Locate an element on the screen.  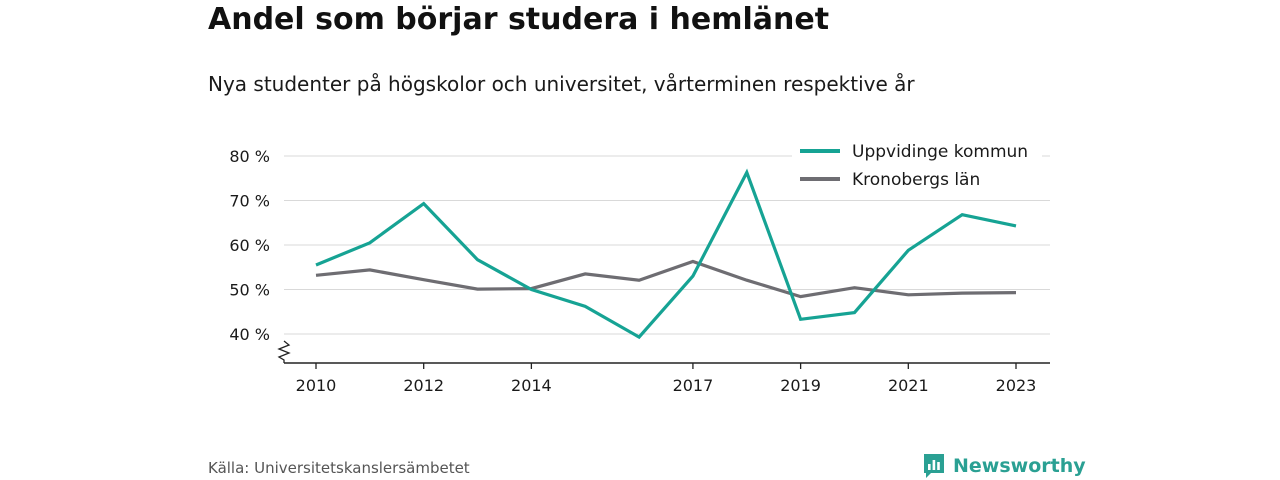
brand-logo: Newsworthy is located at coordinates (1004, 466).